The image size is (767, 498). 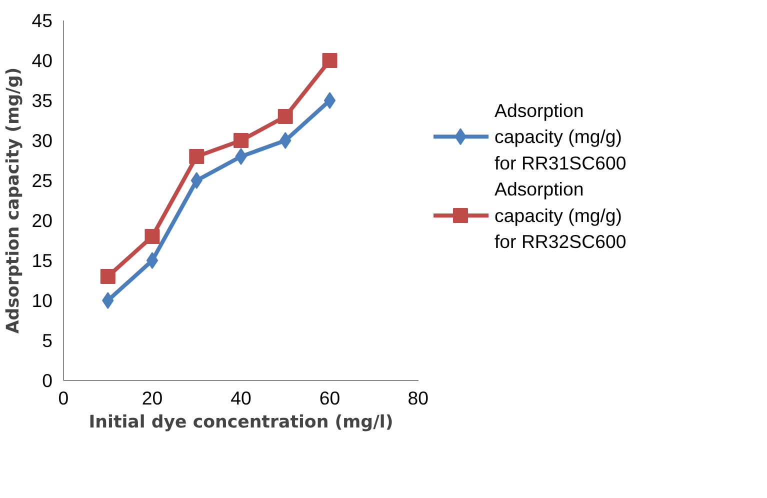 I want to click on y-tick-label: 0, so click(x=47, y=380).